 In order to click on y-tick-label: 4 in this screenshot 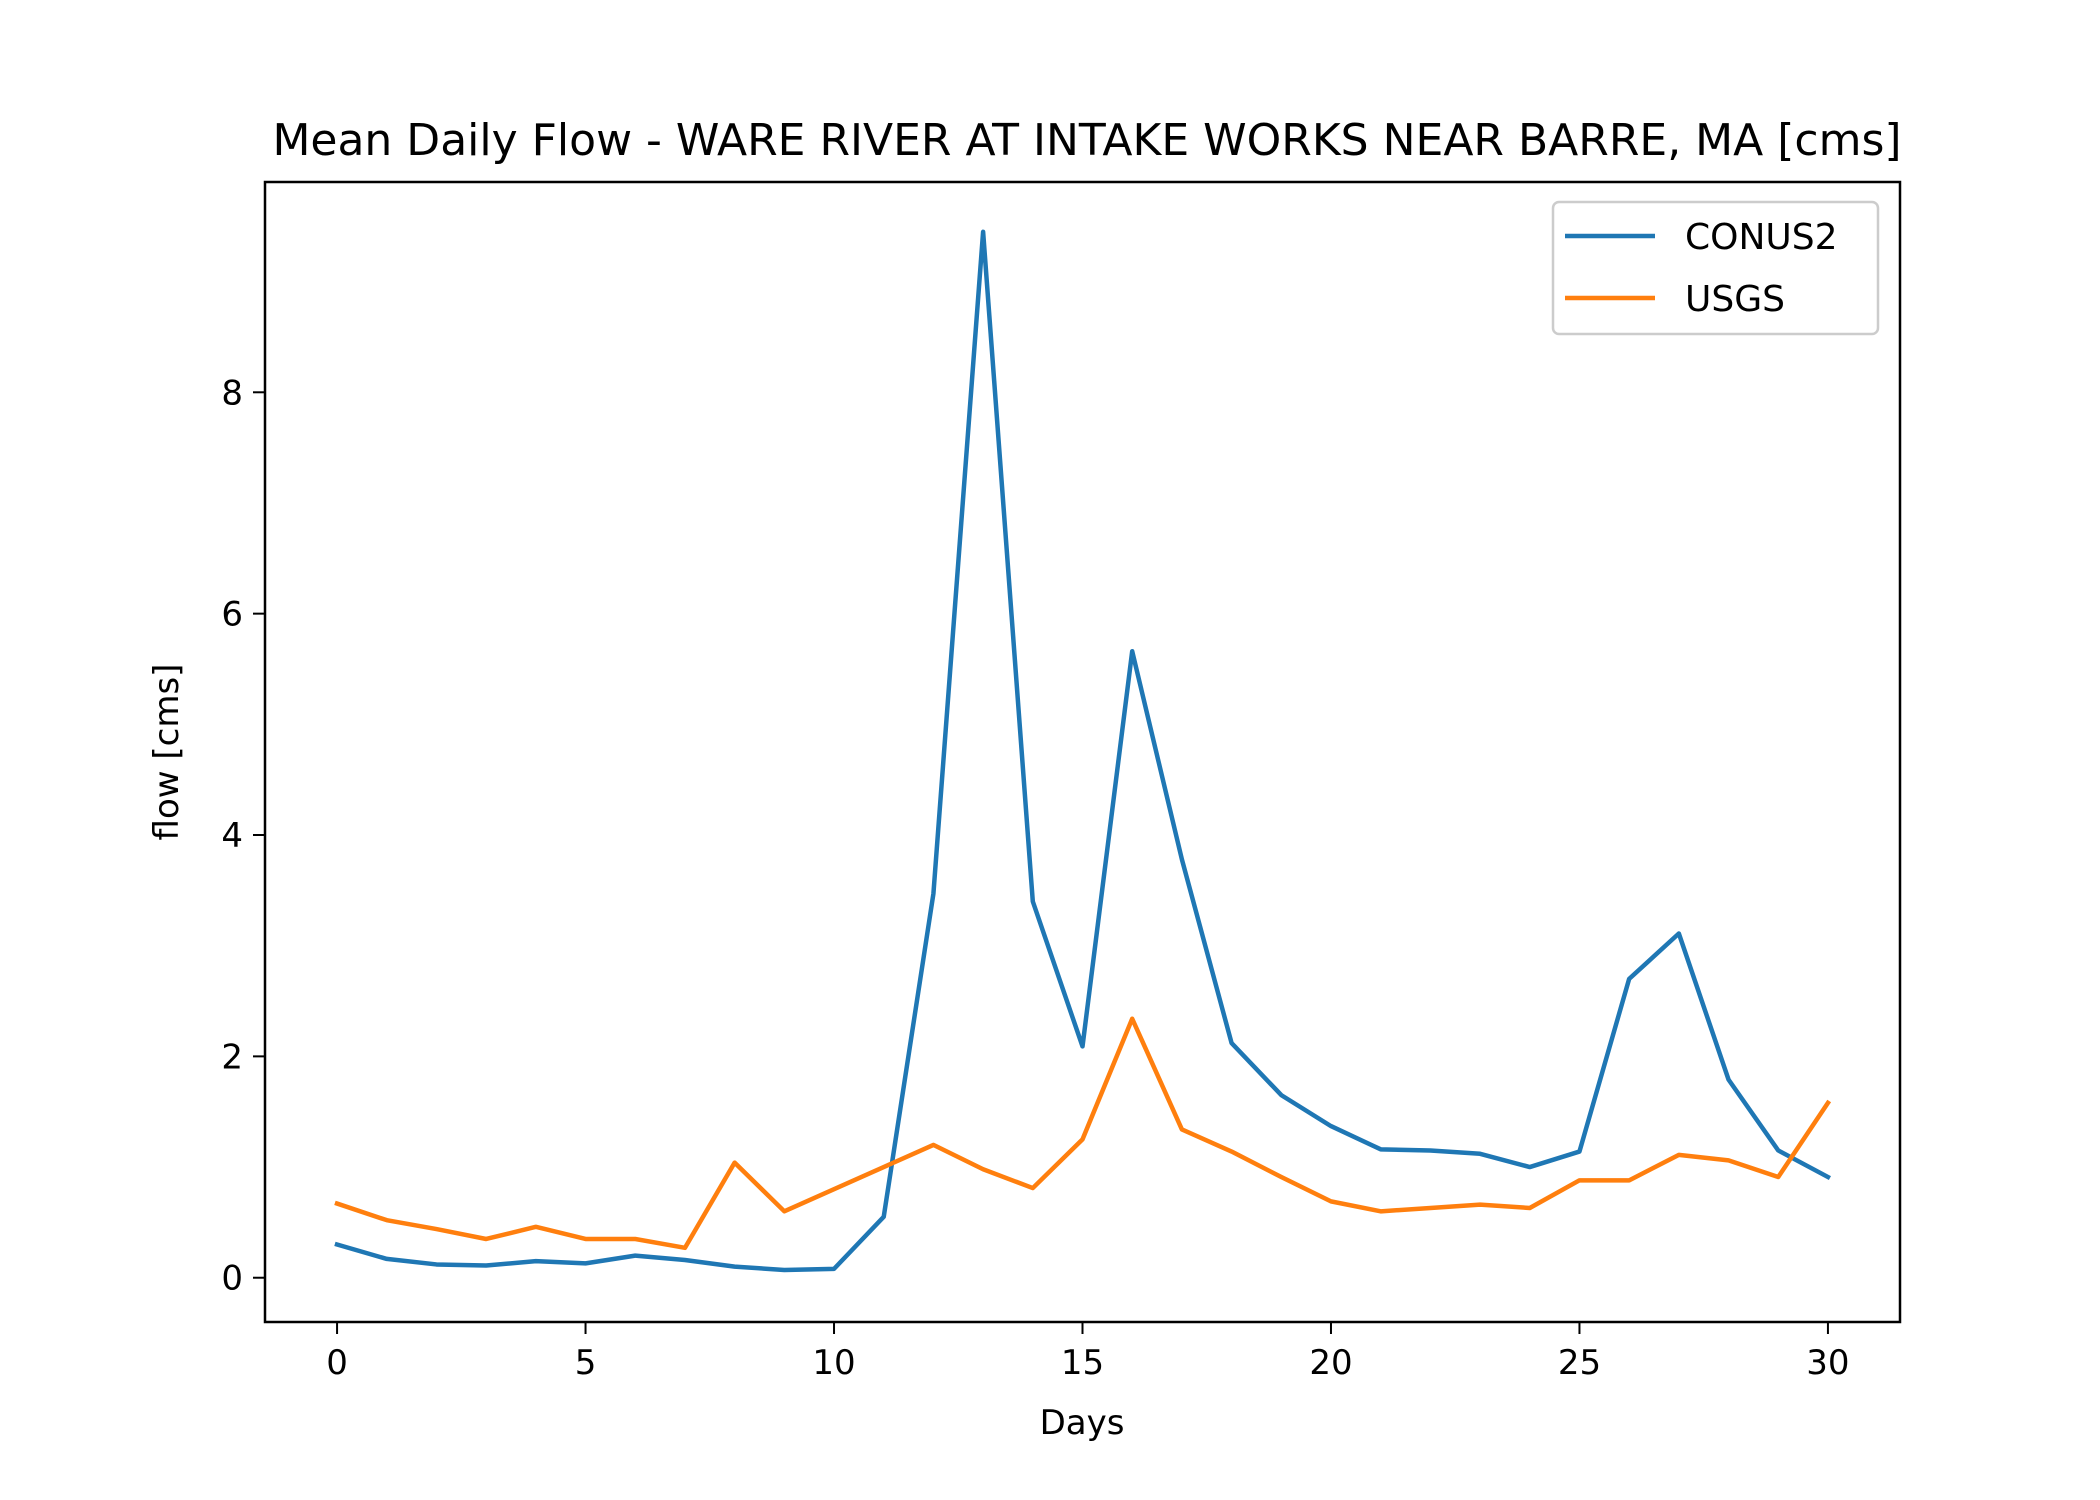, I will do `click(232, 836)`.